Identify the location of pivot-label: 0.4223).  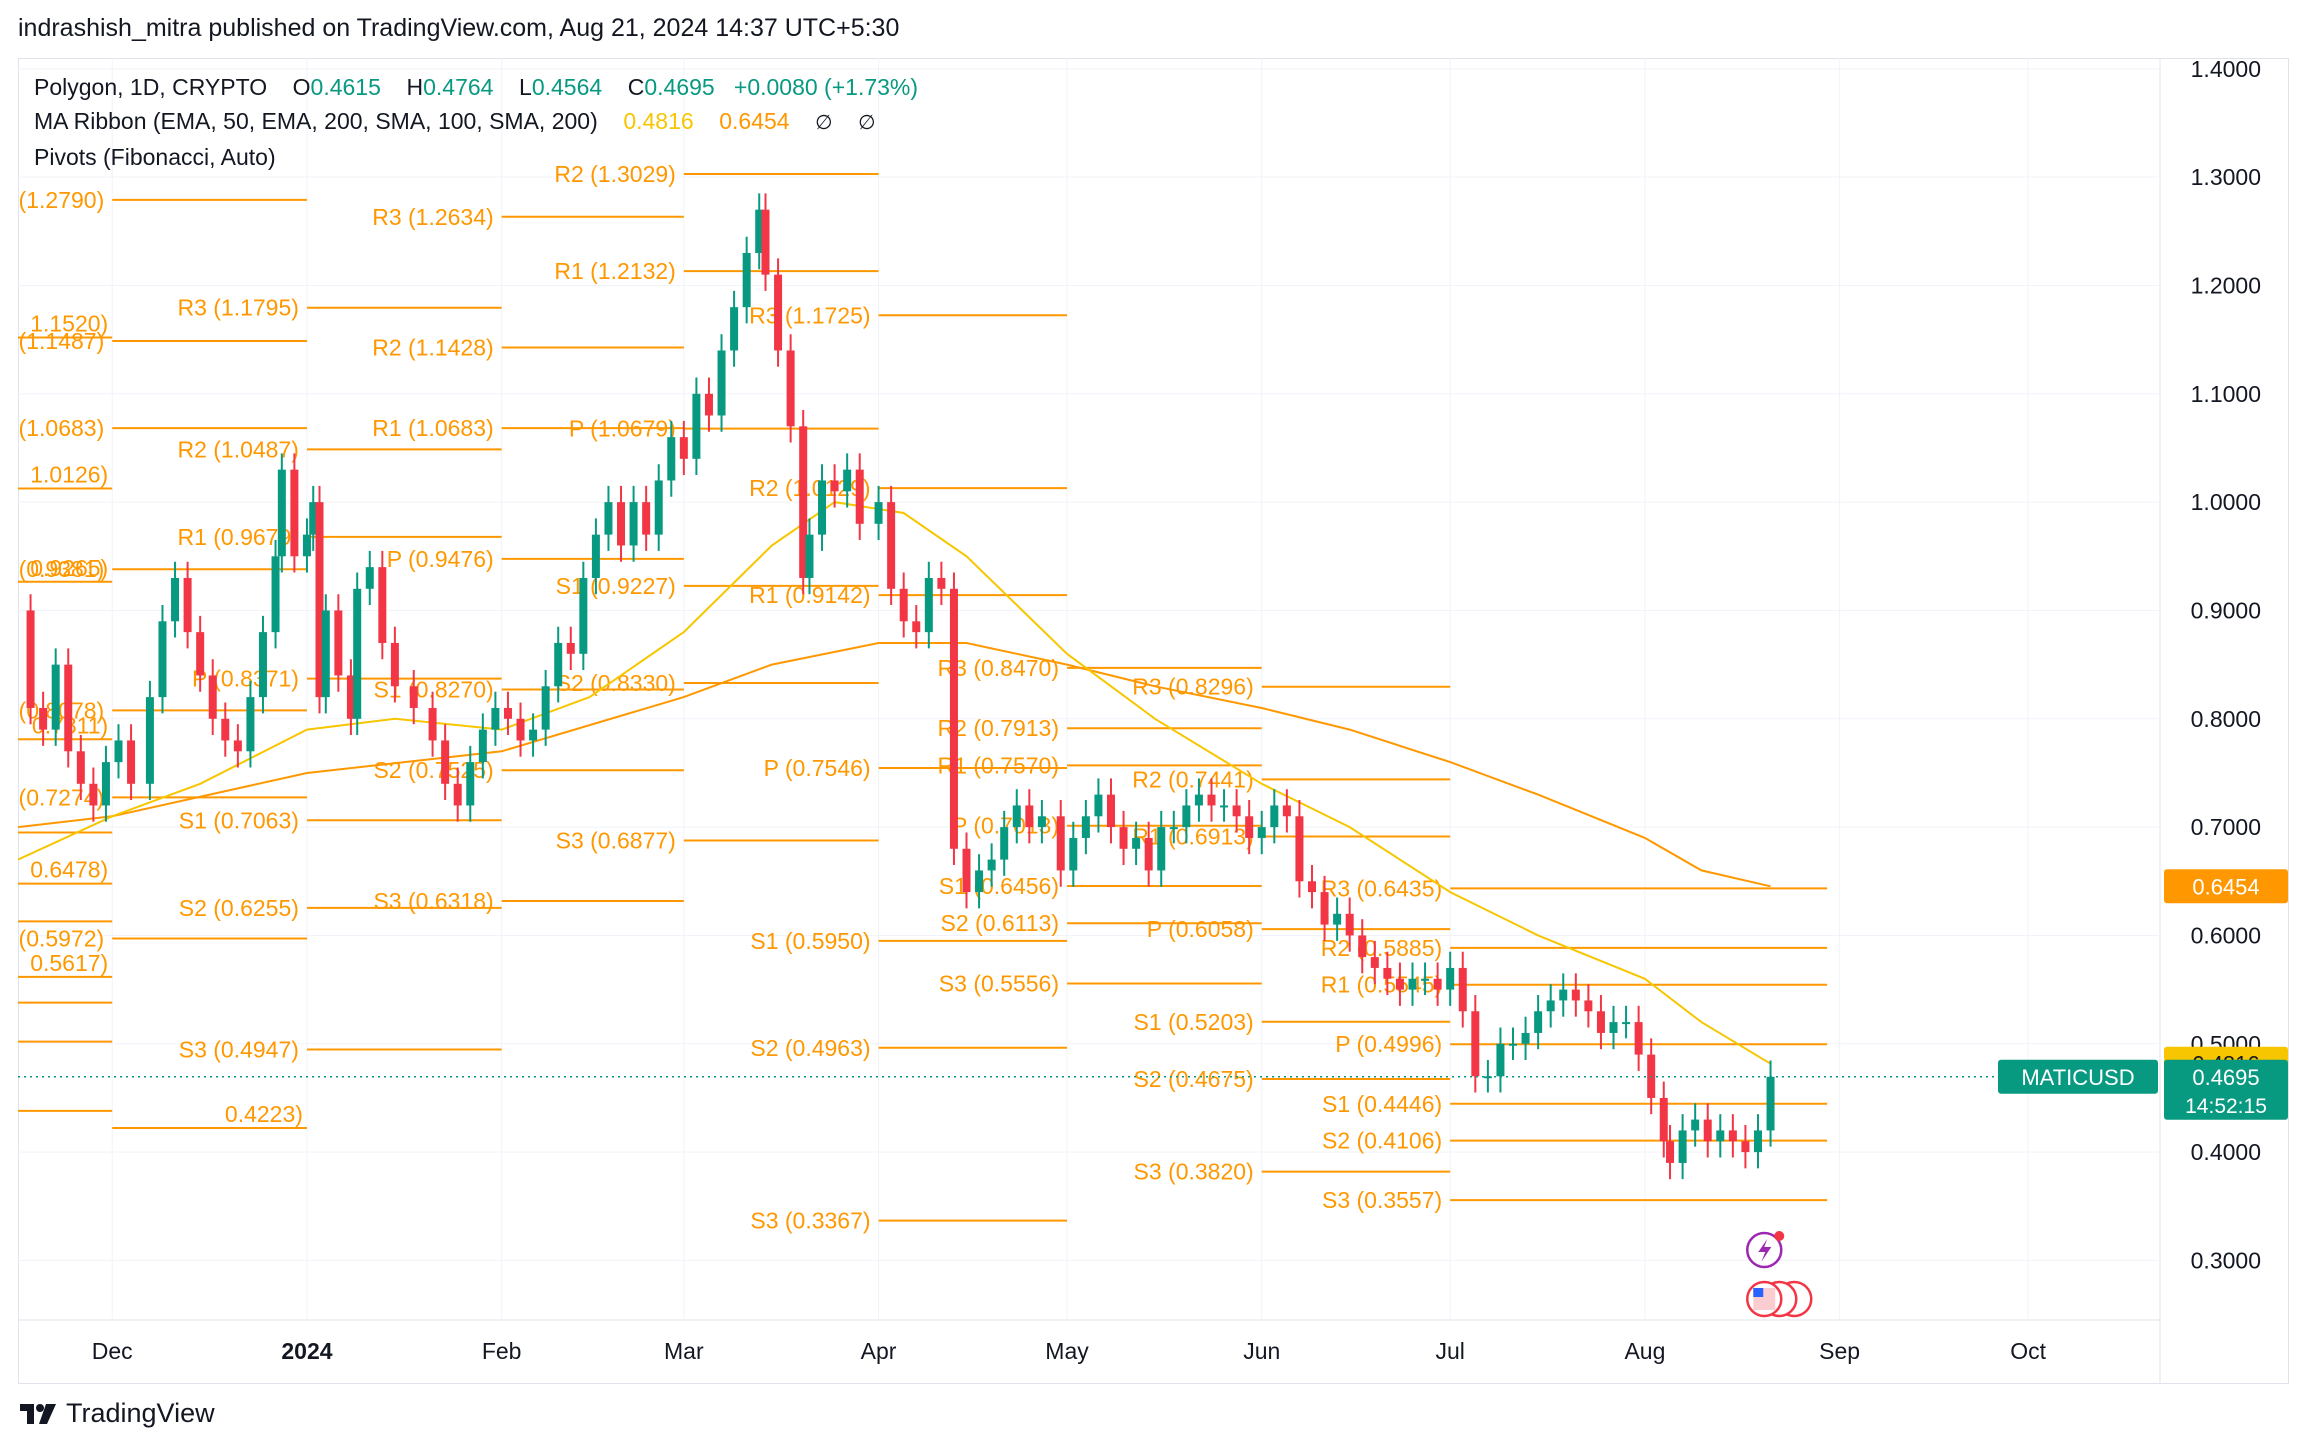
(264, 1114).